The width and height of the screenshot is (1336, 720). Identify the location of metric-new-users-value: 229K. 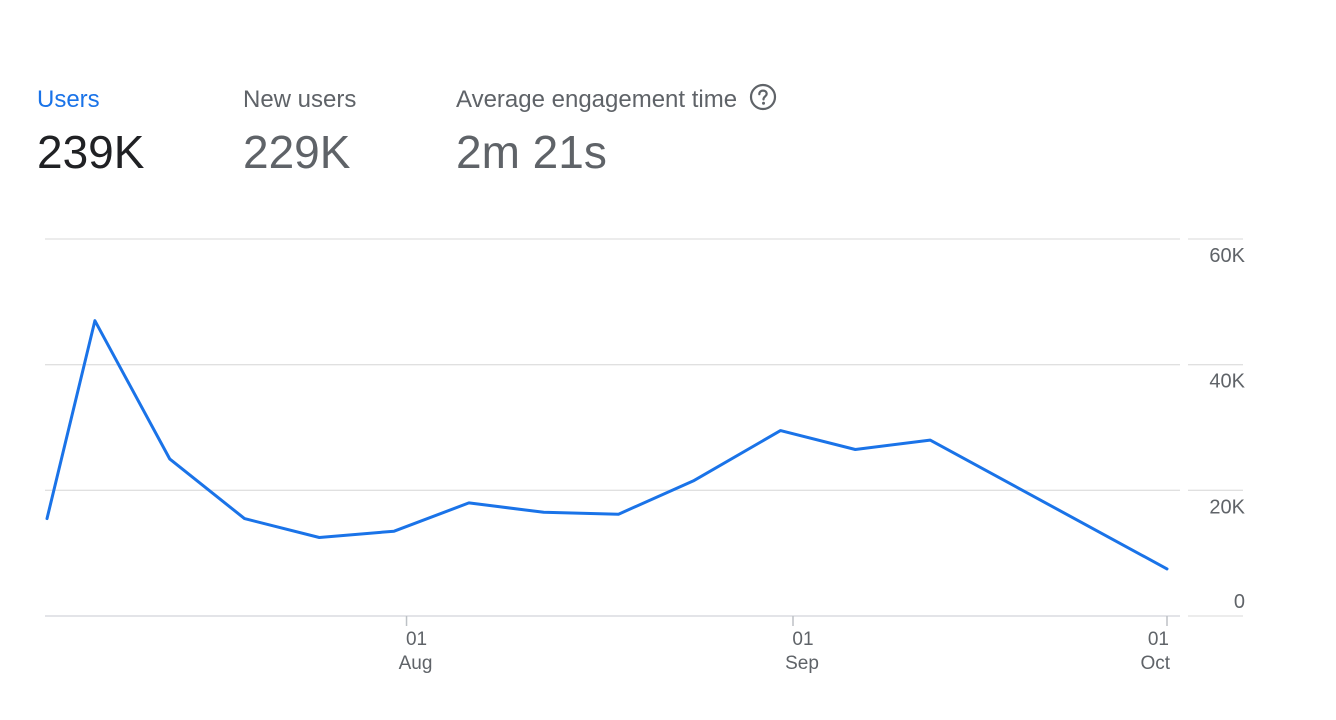
(297, 152).